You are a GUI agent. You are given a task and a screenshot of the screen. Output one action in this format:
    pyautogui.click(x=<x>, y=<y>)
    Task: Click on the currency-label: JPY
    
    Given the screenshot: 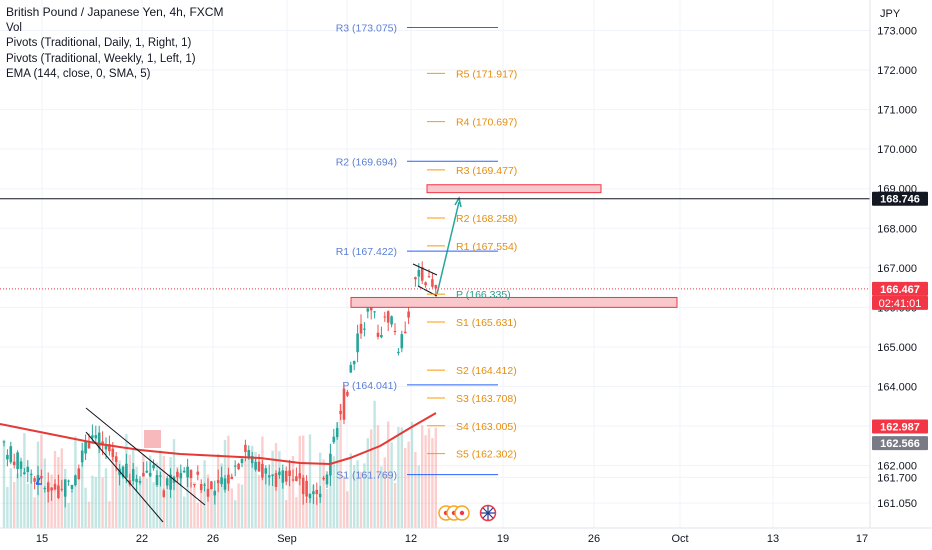 What is the action you would take?
    pyautogui.click(x=890, y=14)
    